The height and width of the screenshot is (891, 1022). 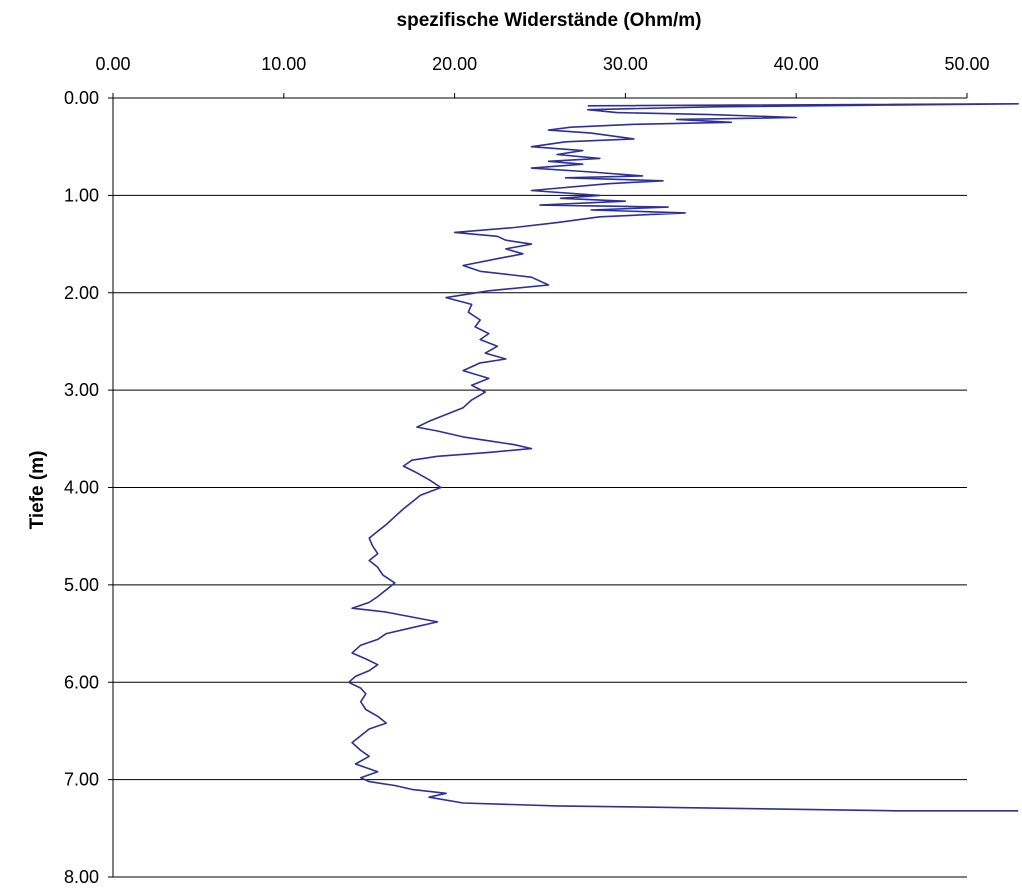 What do you see at coordinates (81, 488) in the screenshot?
I see `y-tick-label: 4.00` at bounding box center [81, 488].